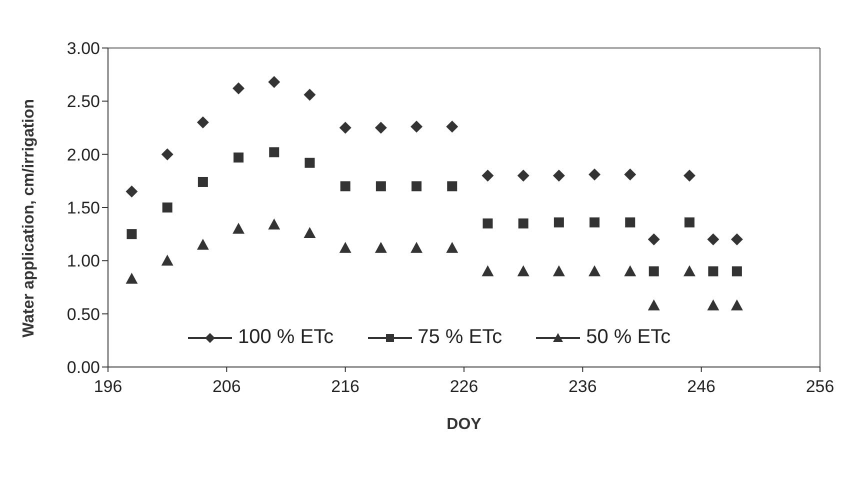 This screenshot has width=852, height=480. Describe the element at coordinates (582, 386) in the screenshot. I see `x-tick-label: 236` at that location.